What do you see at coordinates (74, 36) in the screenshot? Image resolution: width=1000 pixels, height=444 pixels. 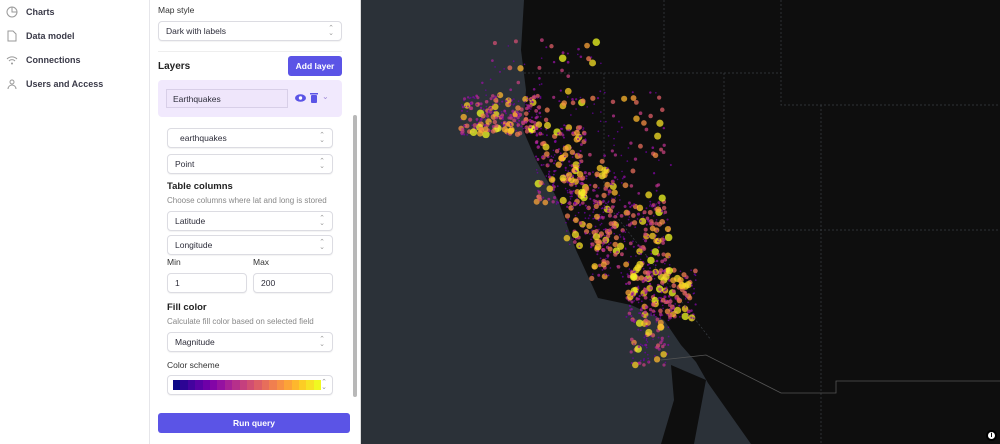 I see `sidebar-item-data-model: Data model` at bounding box center [74, 36].